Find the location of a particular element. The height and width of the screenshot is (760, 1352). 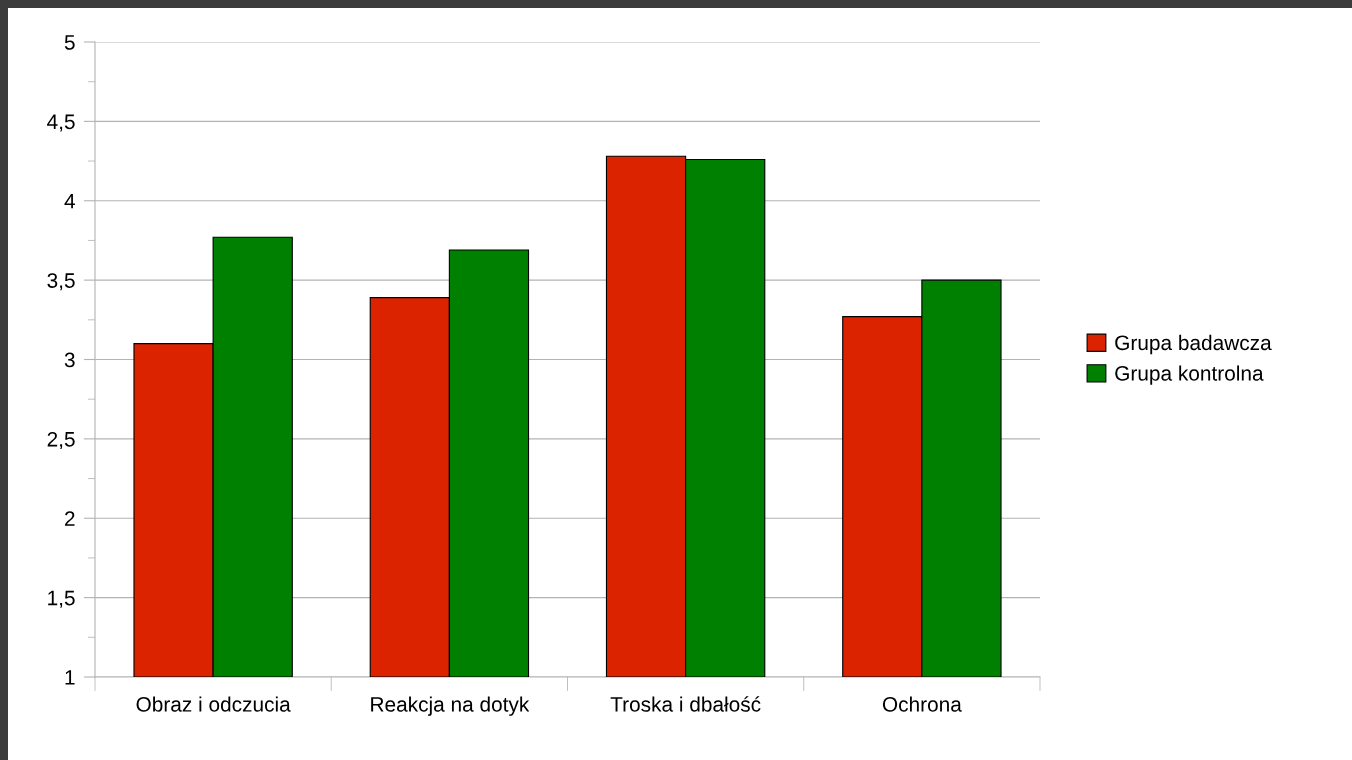

x-tick-label: Ochrona is located at coordinates (922, 704).